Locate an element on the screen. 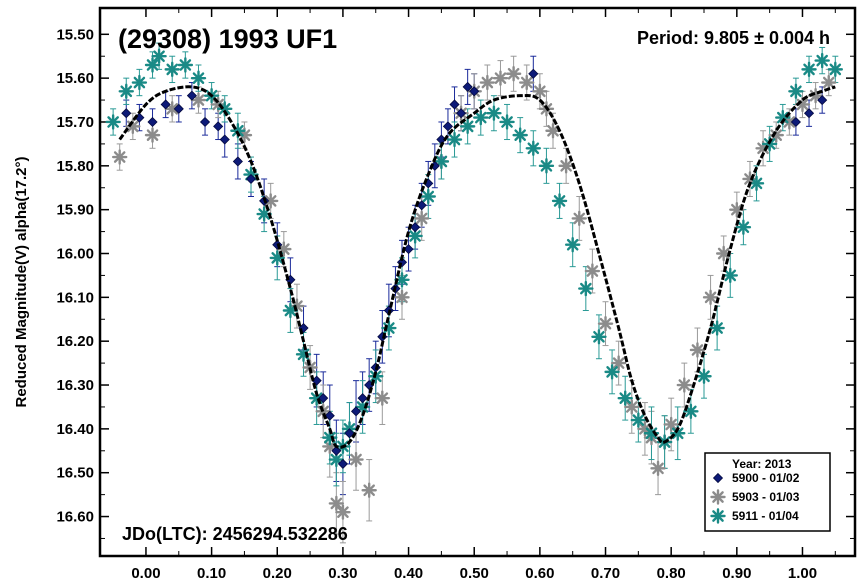 The image size is (863, 586). x-tick-label: 0.10 is located at coordinates (211, 573).